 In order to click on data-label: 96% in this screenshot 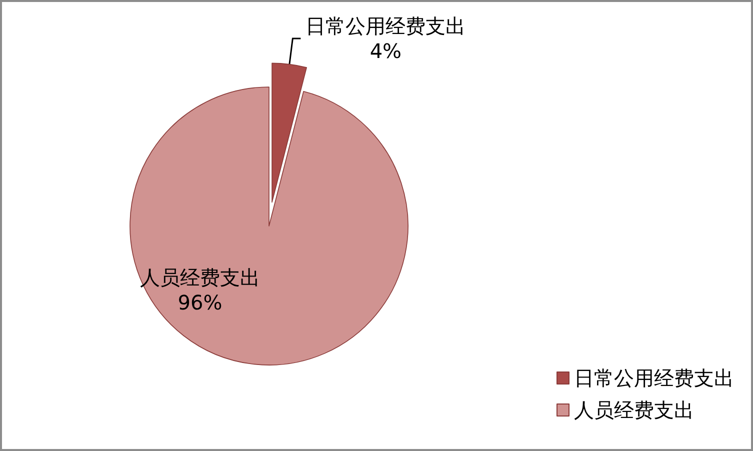, I will do `click(200, 302)`.